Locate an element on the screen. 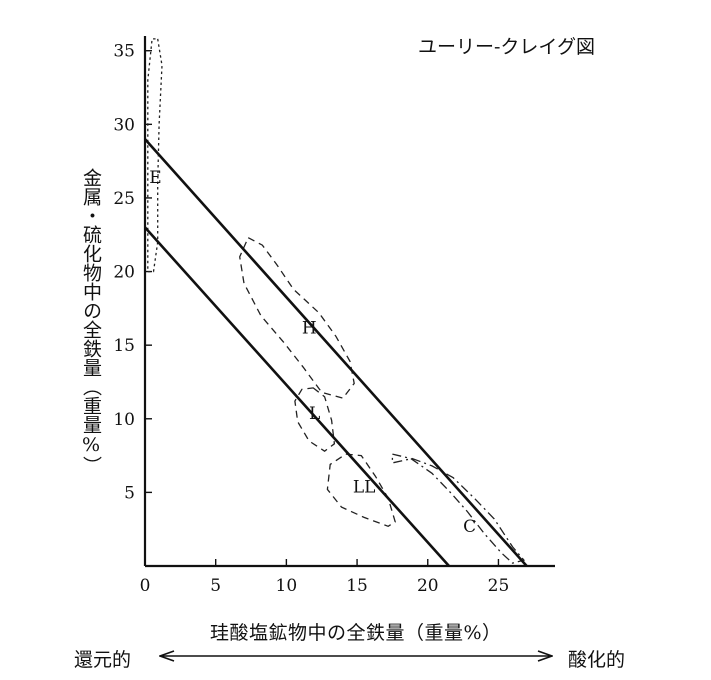  region-label-h: H is located at coordinates (309, 328).